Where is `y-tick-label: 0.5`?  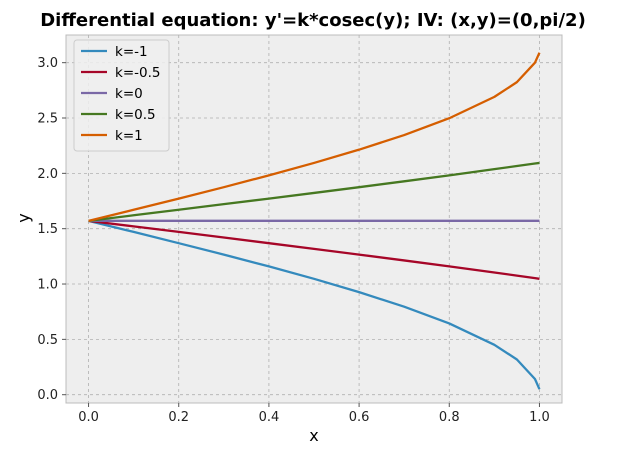
y-tick-label: 0.5 is located at coordinates (47, 340).